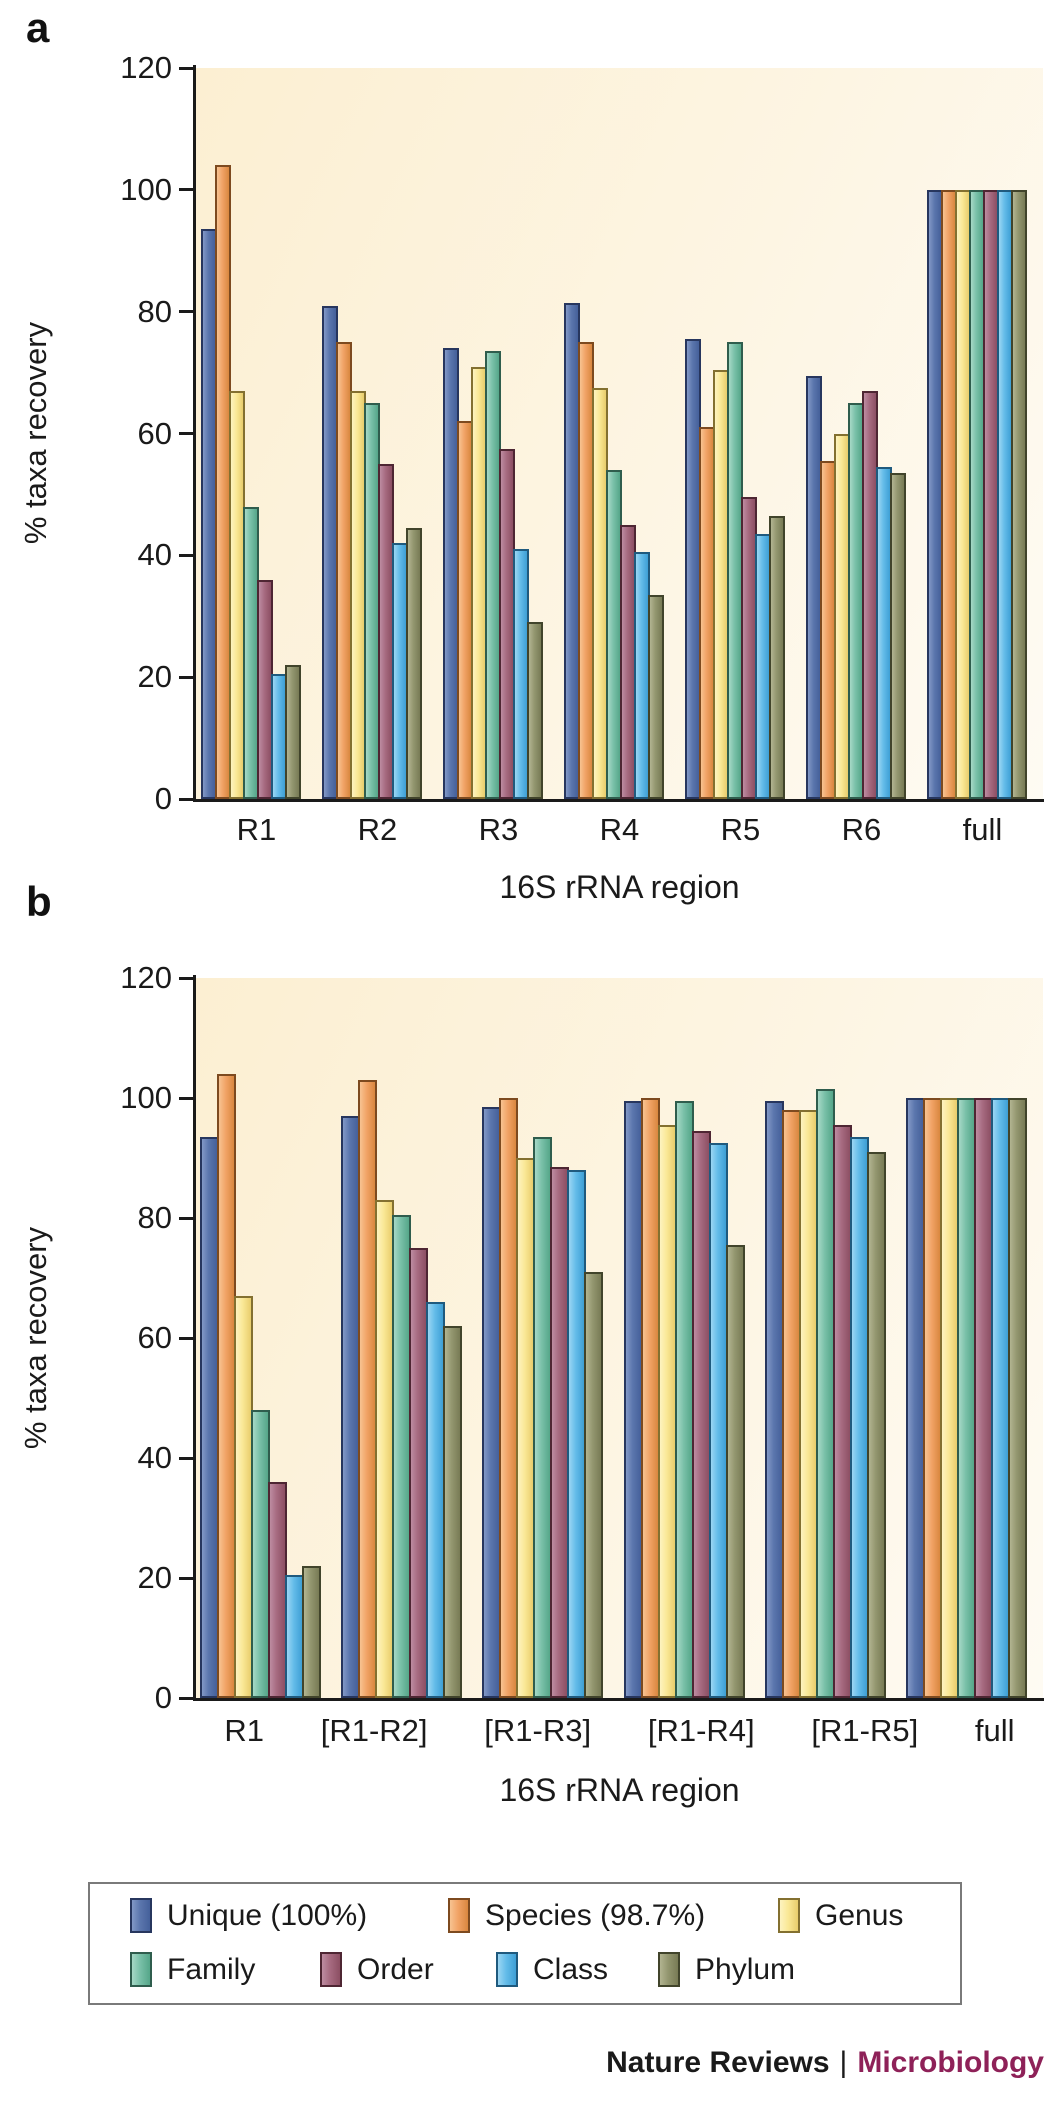 This screenshot has width=1050, height=2104. What do you see at coordinates (154, 1577) in the screenshot?
I see `panel-b-y-tick-label-20: 20` at bounding box center [154, 1577].